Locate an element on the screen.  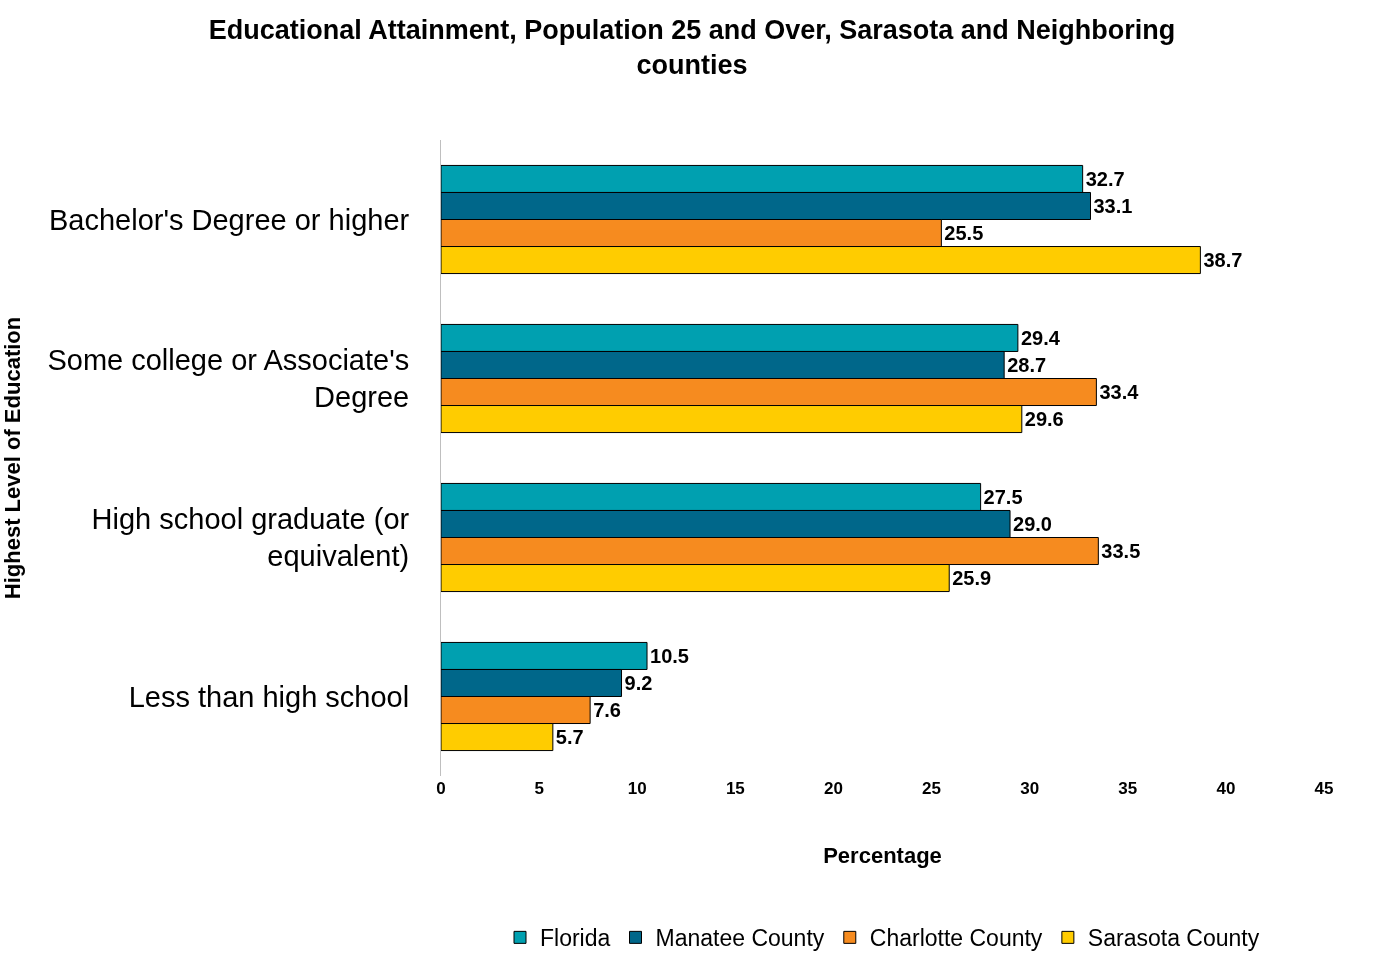
data-label: 9.2 is located at coordinates (638, 682).